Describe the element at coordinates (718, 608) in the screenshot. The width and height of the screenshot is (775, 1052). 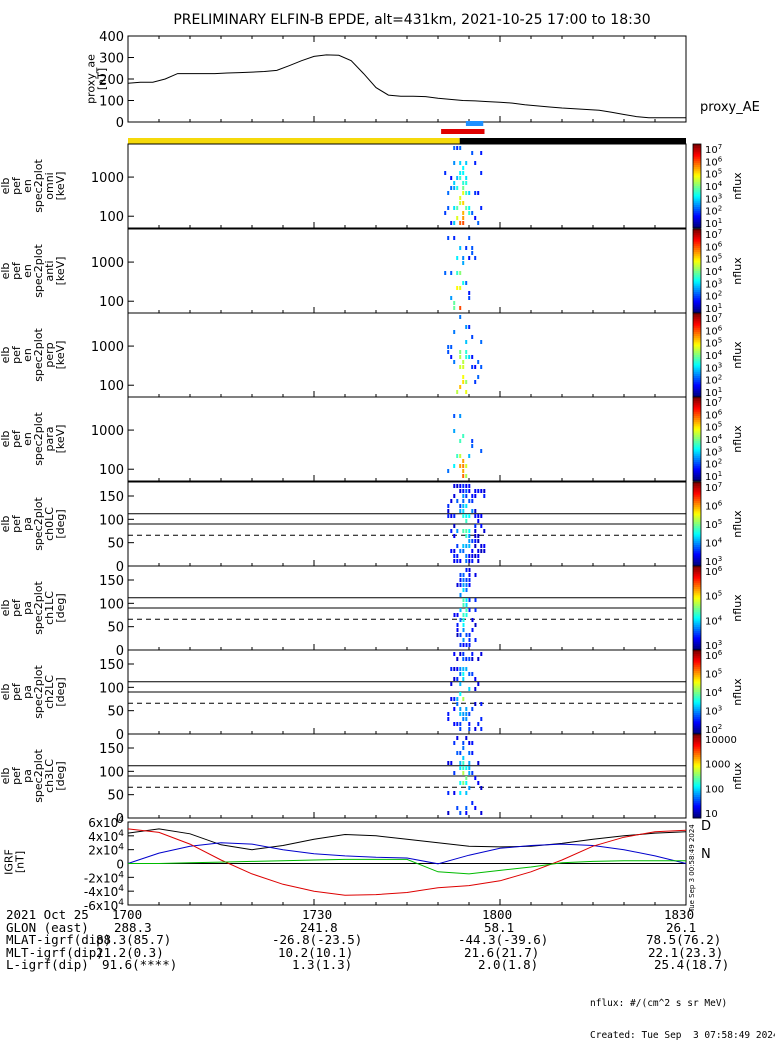
I see `colorbar-5: 106 105 104 103 nflux` at that location.